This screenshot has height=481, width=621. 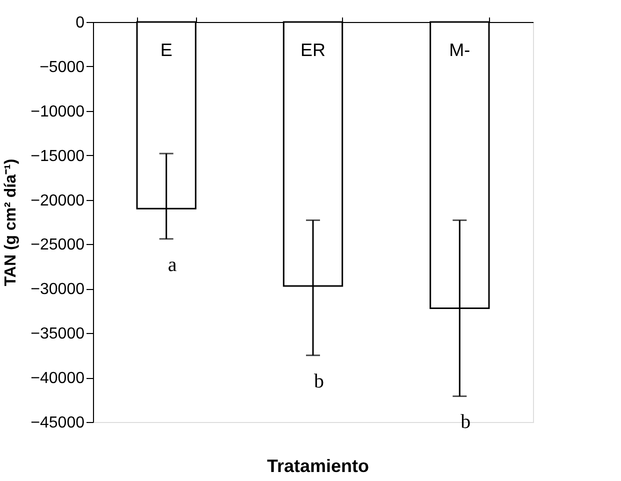 I want to click on annotation: a, so click(x=172, y=265).